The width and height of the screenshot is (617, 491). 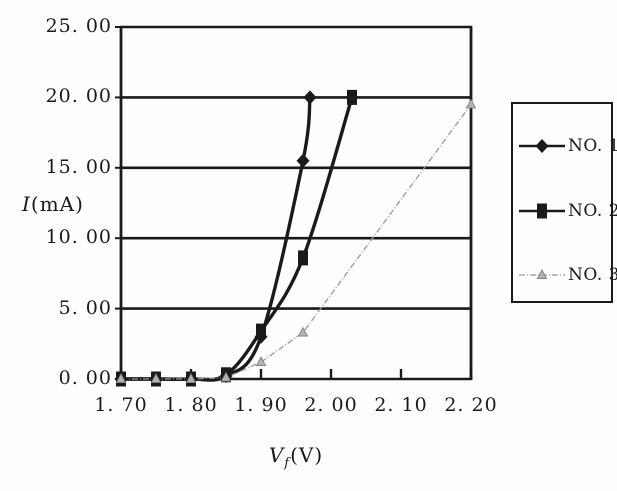 I want to click on legend: NO. 1 NO. 2 NO. 3, so click(x=564, y=202).